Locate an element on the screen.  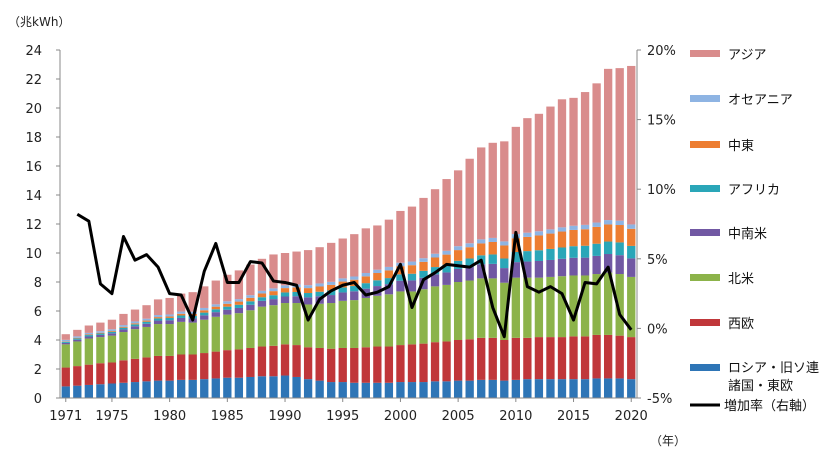
y-tick-label: 8 is located at coordinates (38, 283).